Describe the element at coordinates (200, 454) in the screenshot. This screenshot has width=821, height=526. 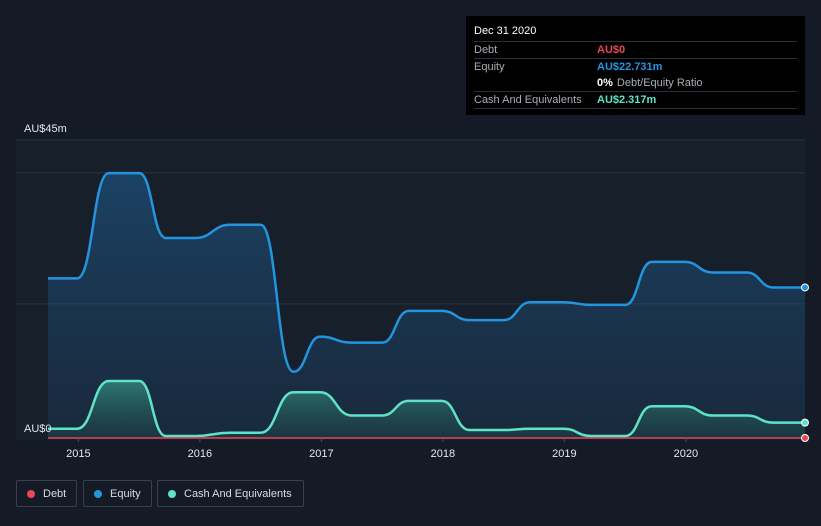
I see `x-tick-label-2016: 2016` at that location.